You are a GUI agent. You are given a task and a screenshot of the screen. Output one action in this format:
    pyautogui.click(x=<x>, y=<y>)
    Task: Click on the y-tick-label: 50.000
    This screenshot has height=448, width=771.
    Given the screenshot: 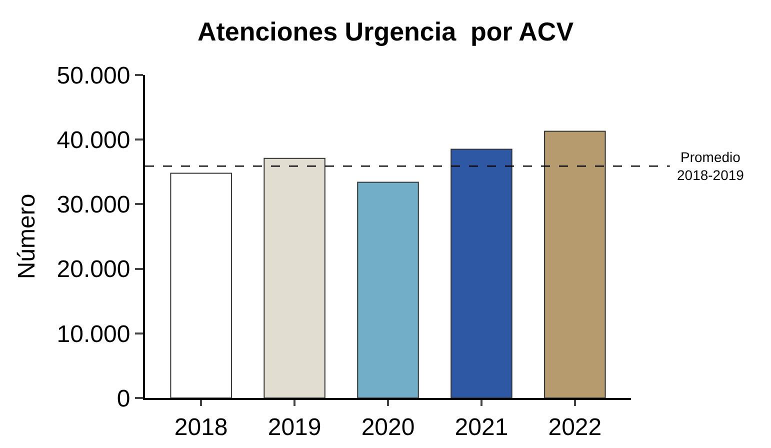 What is the action you would take?
    pyautogui.click(x=93, y=76)
    